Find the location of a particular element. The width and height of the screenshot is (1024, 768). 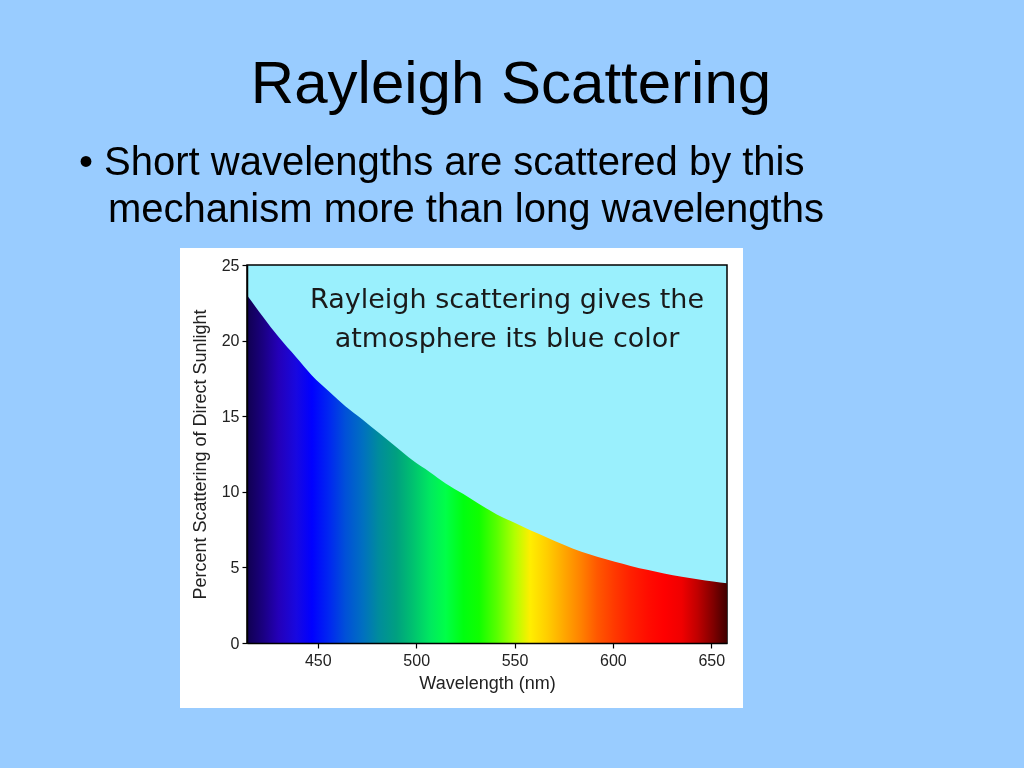

x-tick-label: 500 is located at coordinates (417, 660).